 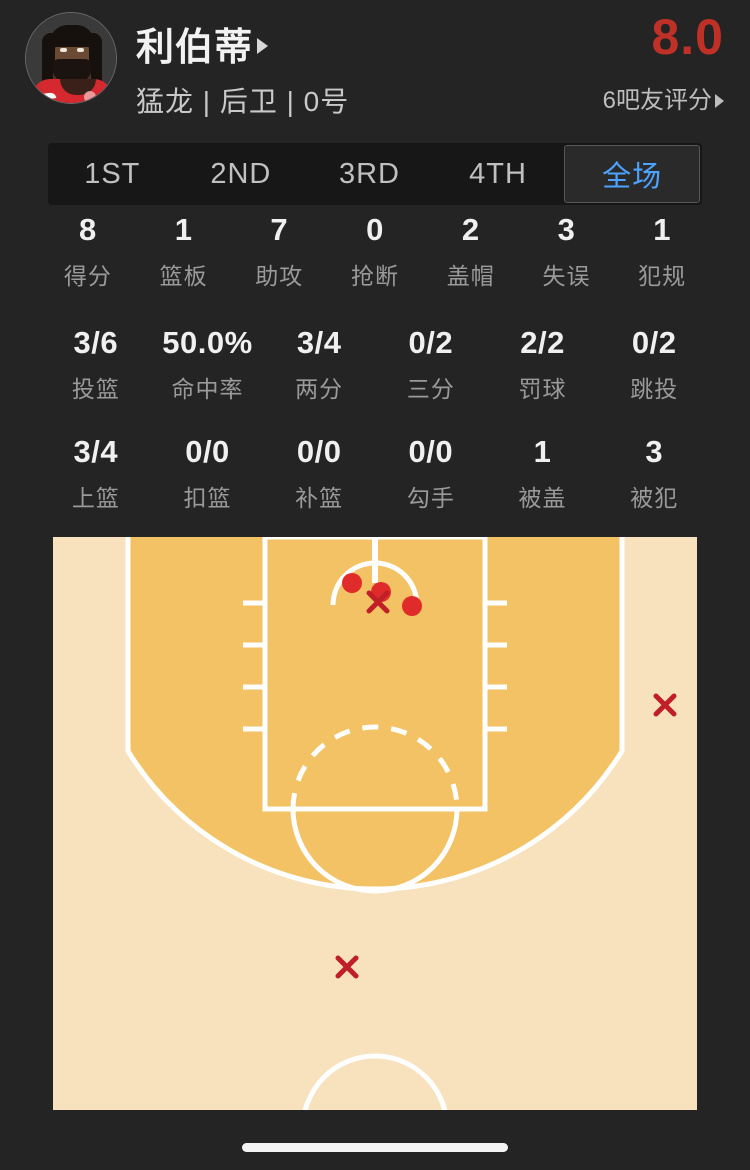 What do you see at coordinates (375, 276) in the screenshot?
I see `stat-label: 抢断` at bounding box center [375, 276].